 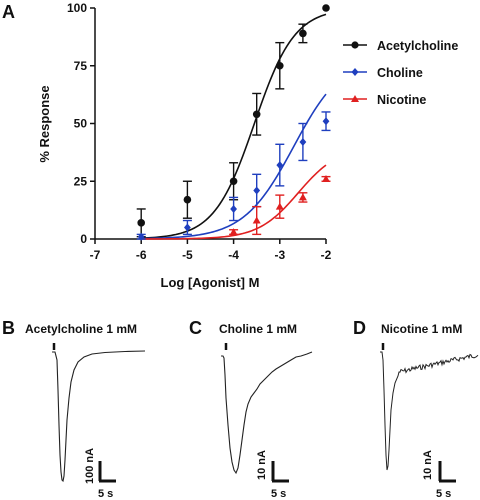 What do you see at coordinates (8, 12) in the screenshot?
I see `panel-label-a: A` at bounding box center [8, 12].